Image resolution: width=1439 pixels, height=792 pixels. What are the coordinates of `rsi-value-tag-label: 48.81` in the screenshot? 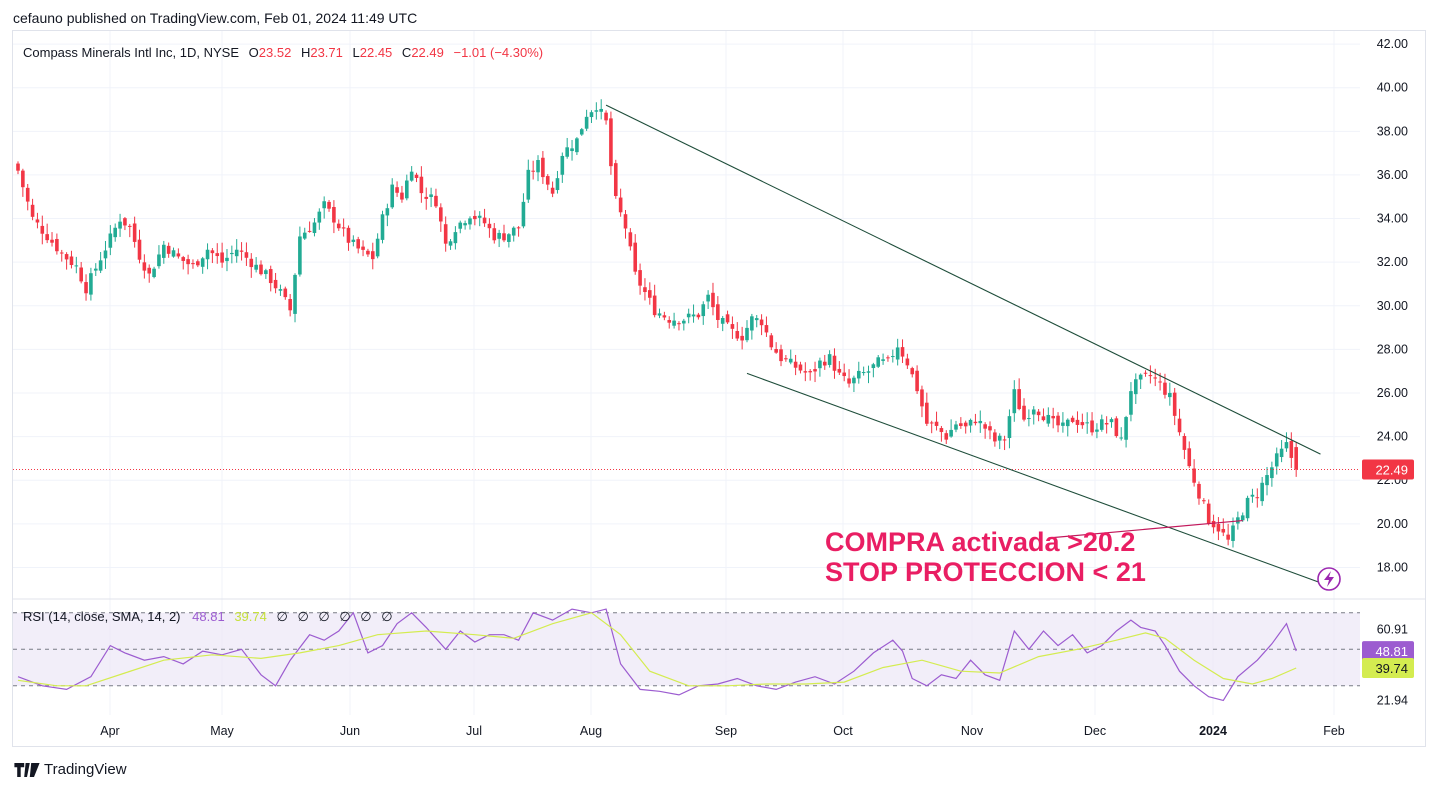 It's located at (1391, 651).